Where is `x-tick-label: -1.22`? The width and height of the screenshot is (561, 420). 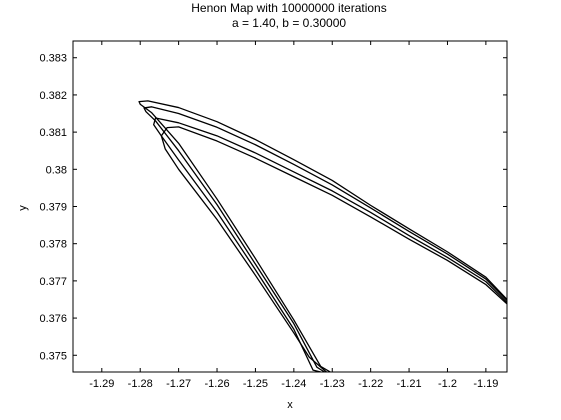 x-tick-label: -1.22 is located at coordinates (370, 384).